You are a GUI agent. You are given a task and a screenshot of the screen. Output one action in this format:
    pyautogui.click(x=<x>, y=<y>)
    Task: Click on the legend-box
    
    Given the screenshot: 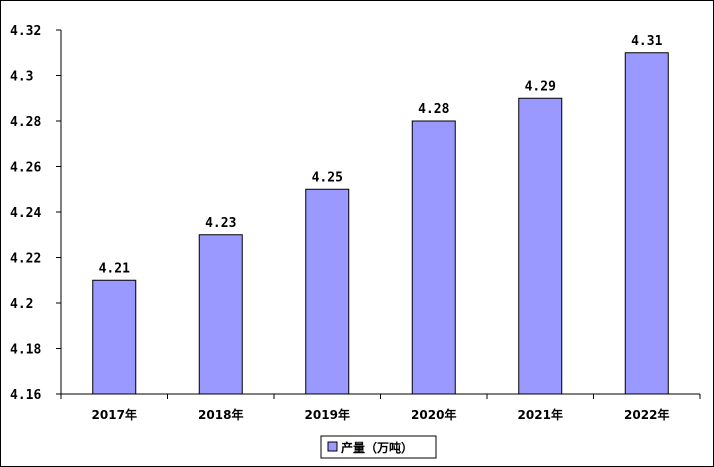 What is the action you would take?
    pyautogui.click(x=378, y=447)
    